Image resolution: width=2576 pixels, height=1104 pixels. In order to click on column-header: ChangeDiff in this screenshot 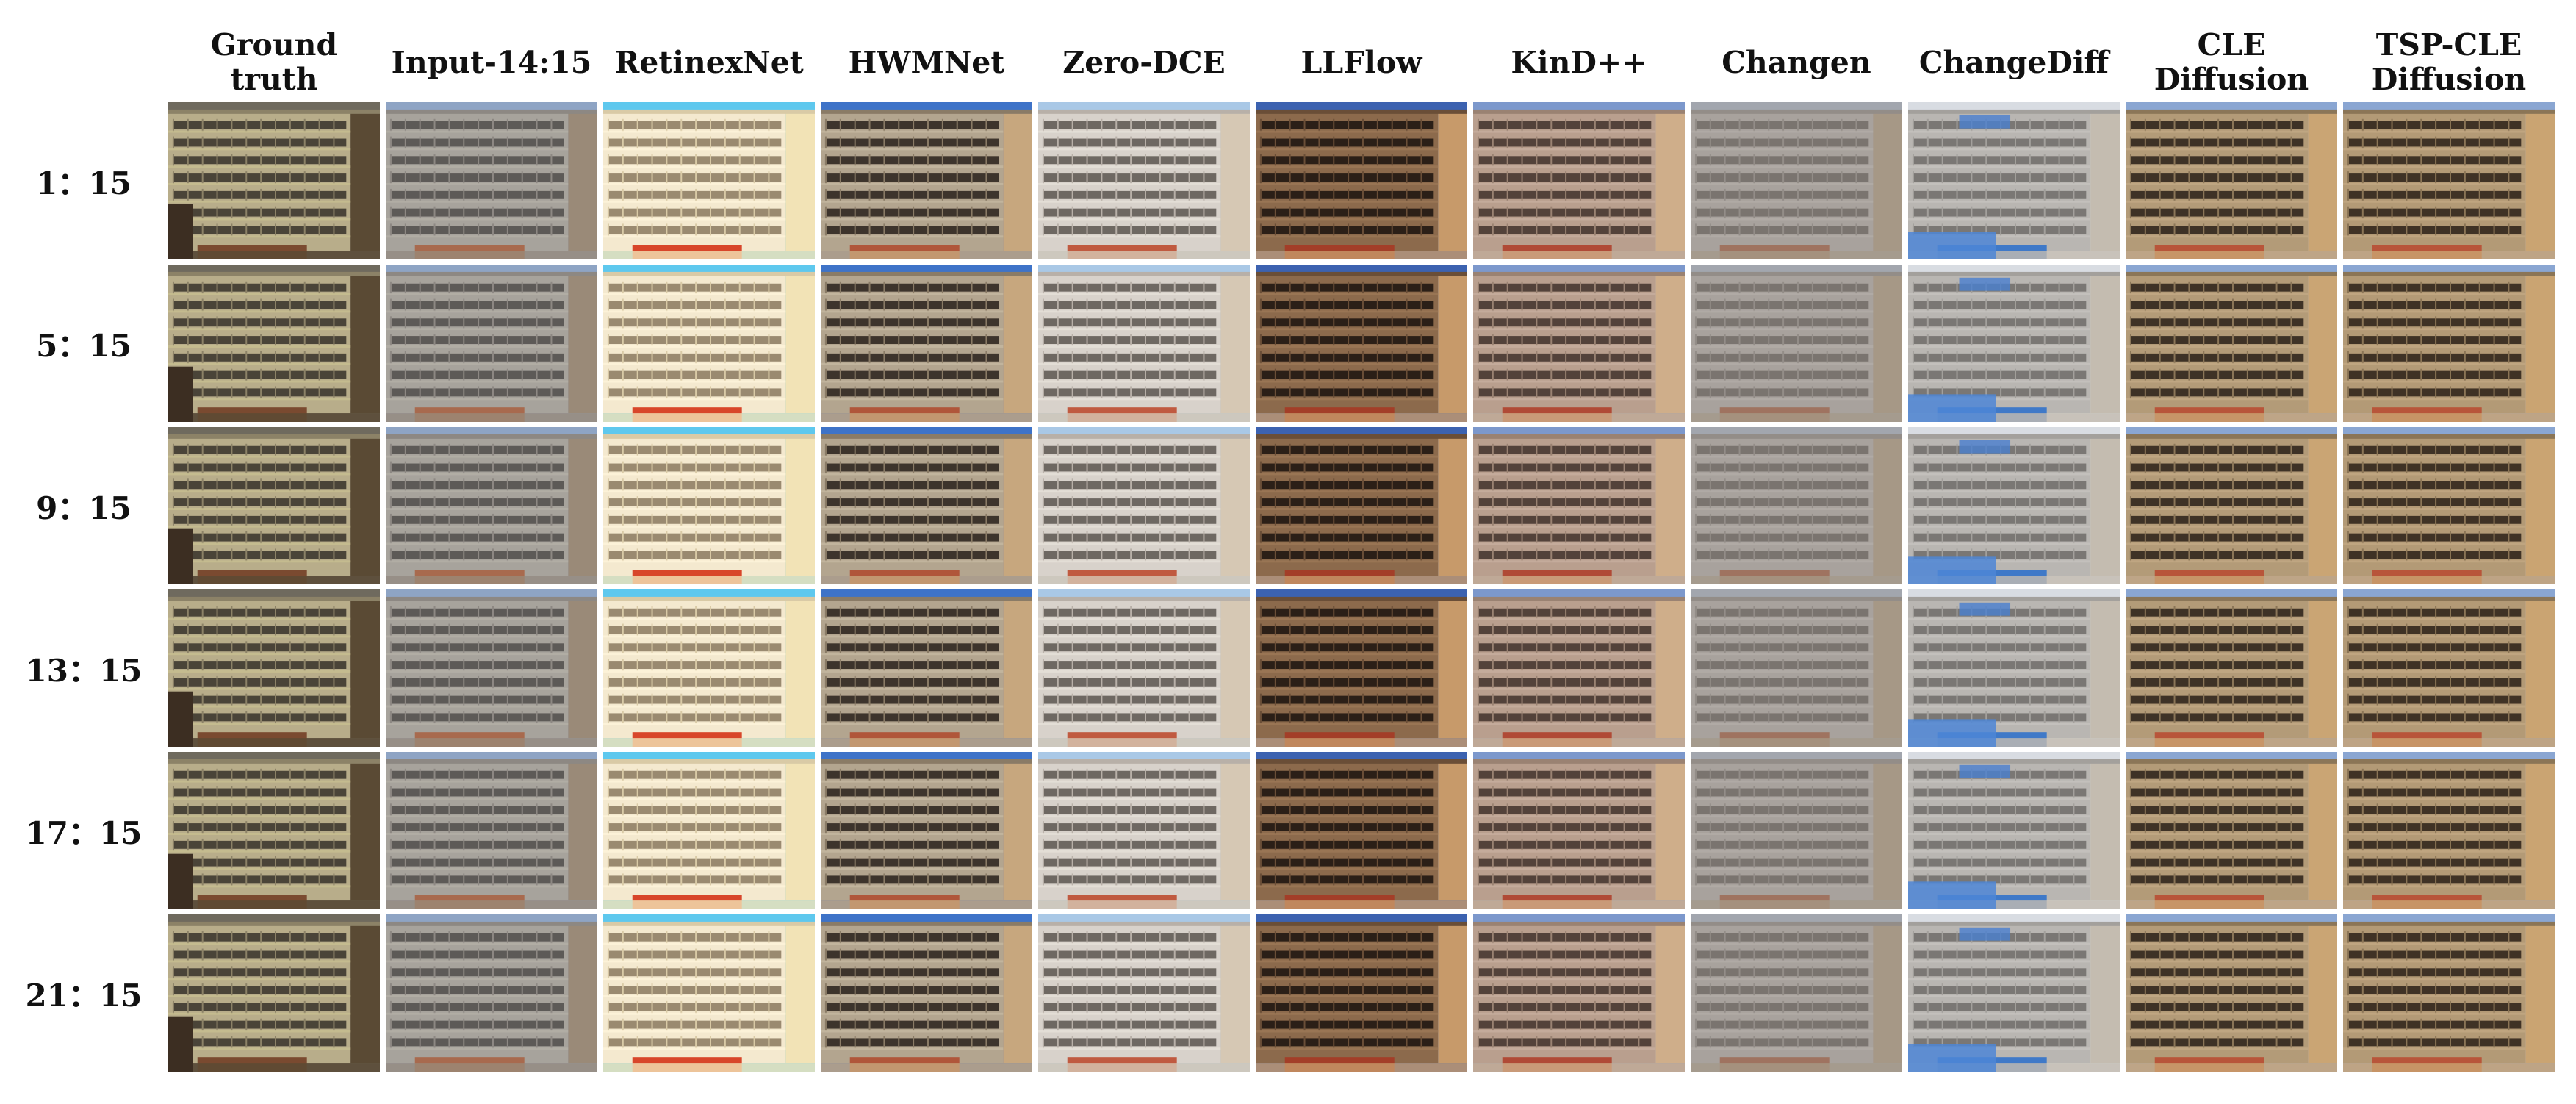, I will do `click(2013, 62)`.